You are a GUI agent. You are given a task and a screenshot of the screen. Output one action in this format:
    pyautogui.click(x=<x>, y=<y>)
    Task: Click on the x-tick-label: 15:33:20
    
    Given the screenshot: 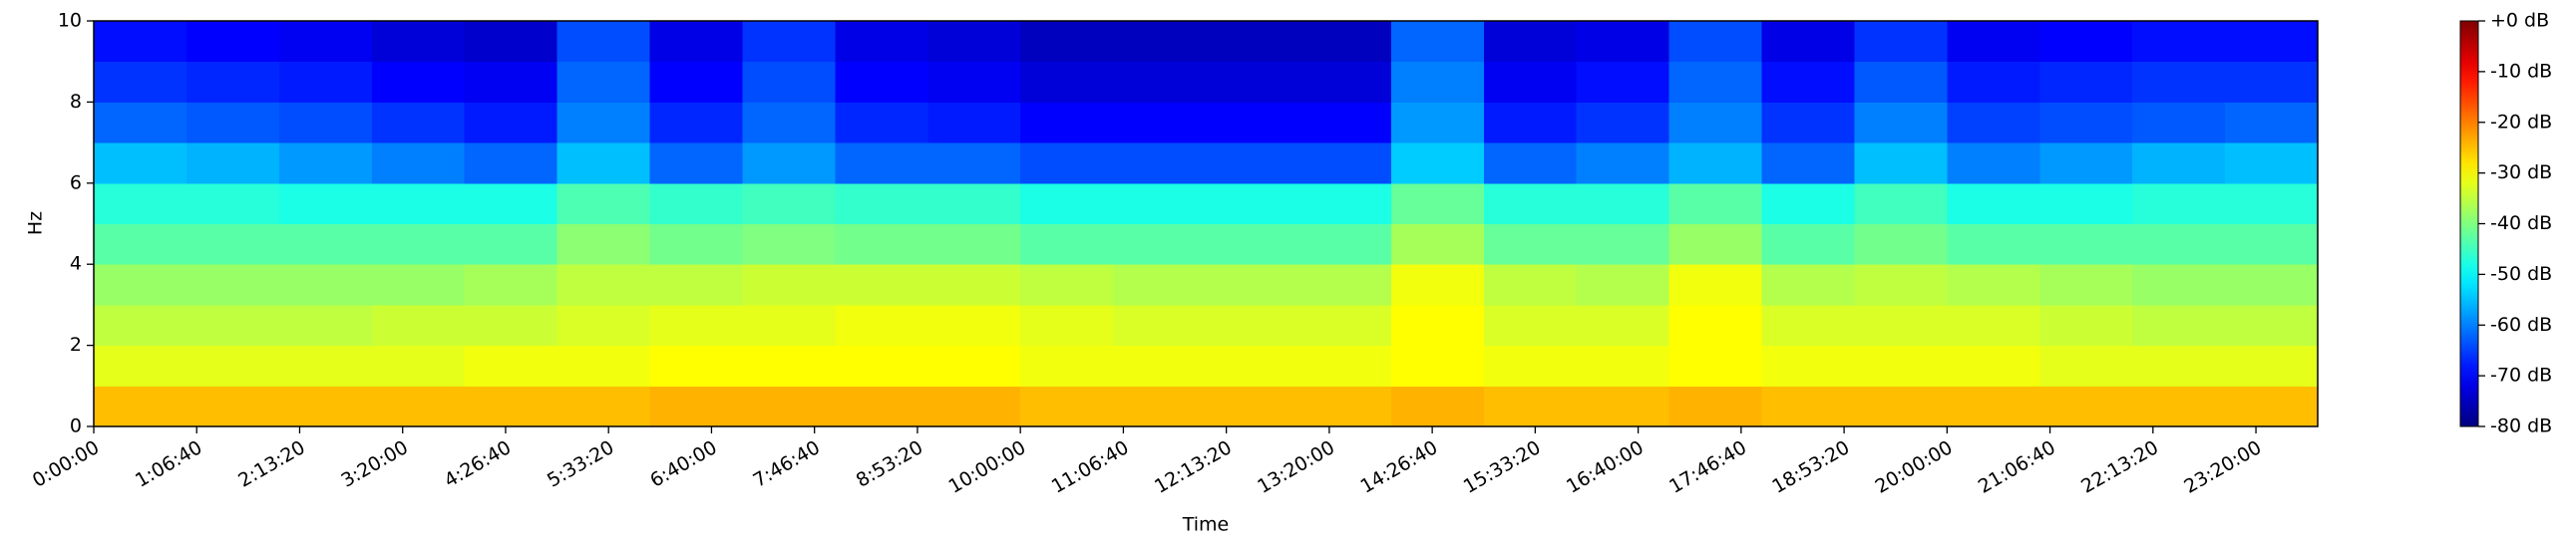 What is the action you would take?
    pyautogui.click(x=1502, y=467)
    